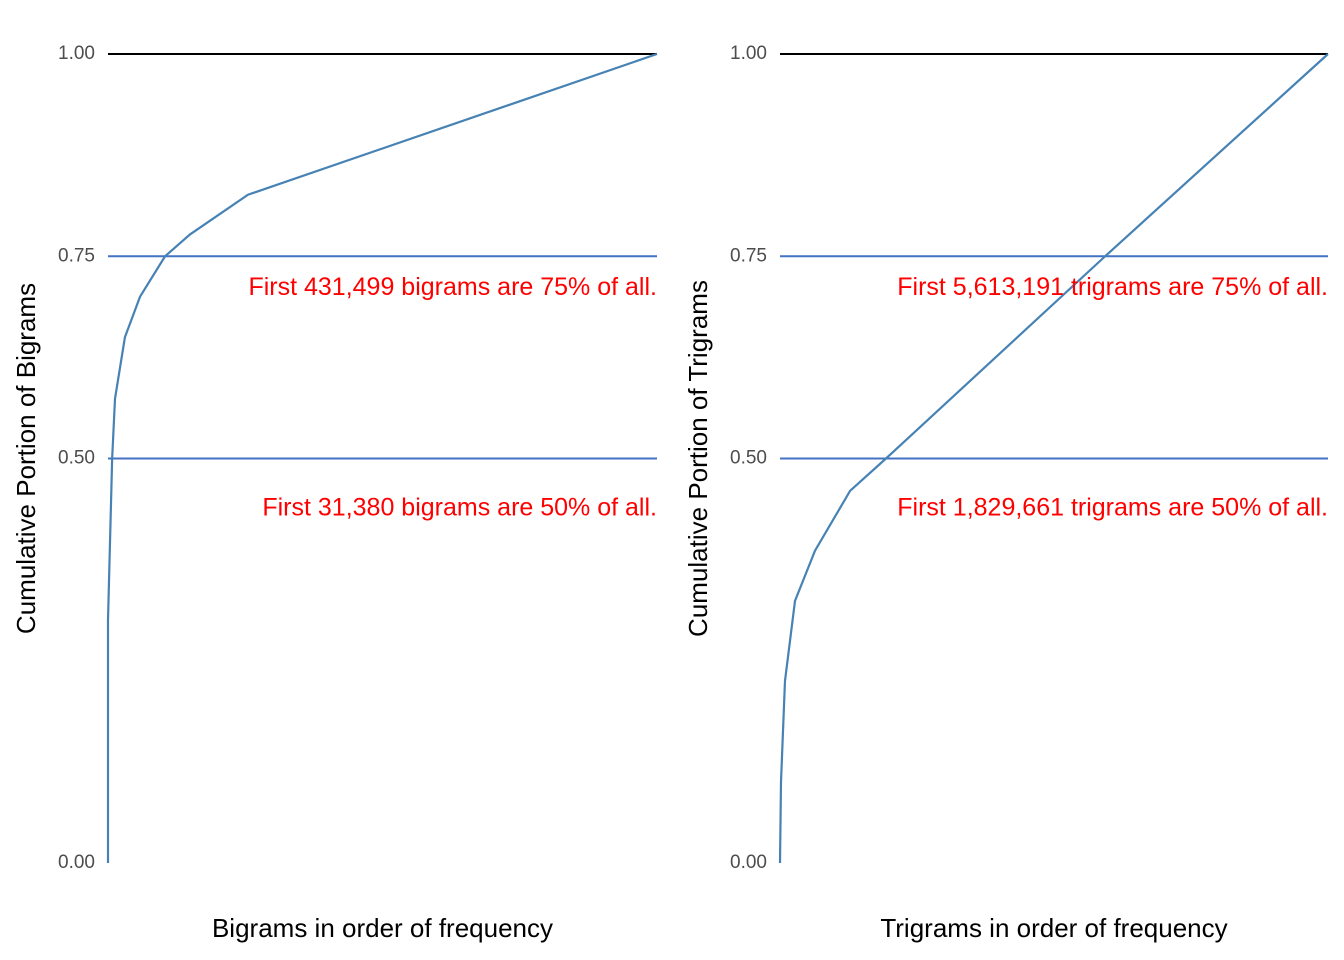  Describe the element at coordinates (1112, 287) in the screenshot. I see `annotation: First 5,613,191 trigrams are 75% of all.` at that location.